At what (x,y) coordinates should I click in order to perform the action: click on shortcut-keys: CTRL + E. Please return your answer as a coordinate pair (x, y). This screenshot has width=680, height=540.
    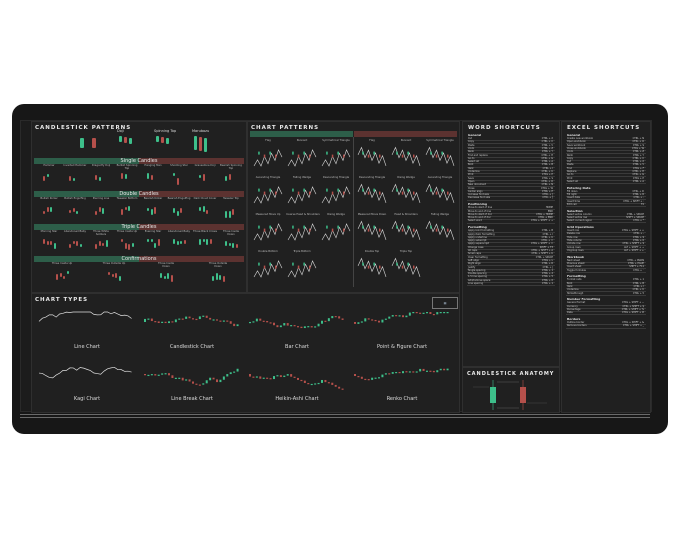
    Looking at the image, I should click on (547, 191).